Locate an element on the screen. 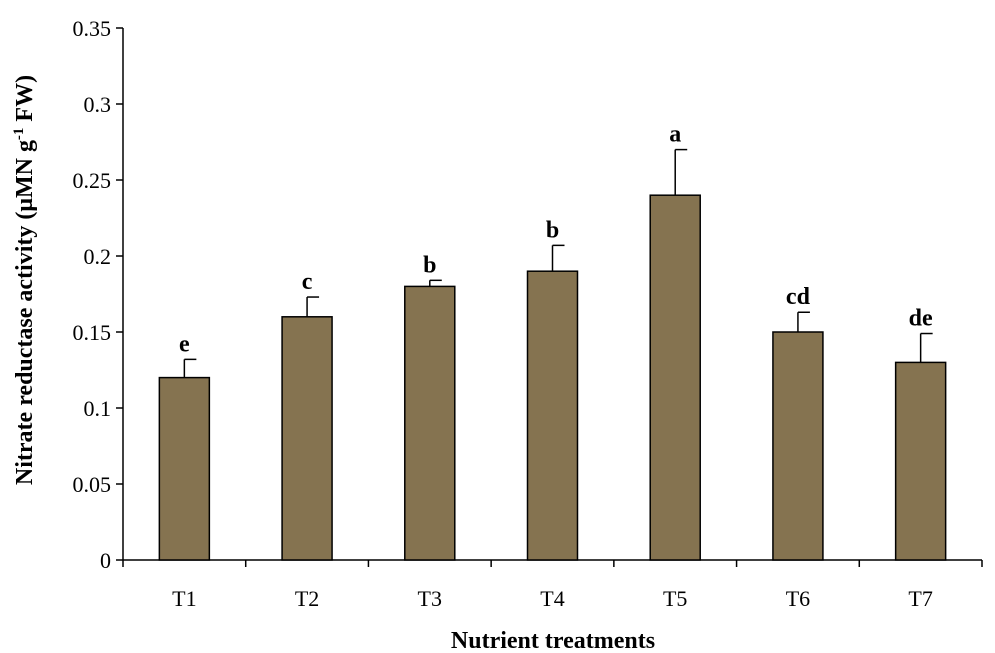 The image size is (995, 653). y-axis-title-sup: -1 is located at coordinates (19, 134).